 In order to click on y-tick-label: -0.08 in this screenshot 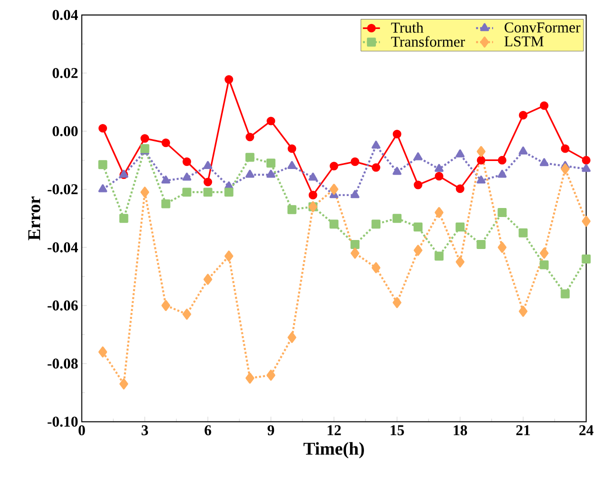, I will do `click(63, 363)`.